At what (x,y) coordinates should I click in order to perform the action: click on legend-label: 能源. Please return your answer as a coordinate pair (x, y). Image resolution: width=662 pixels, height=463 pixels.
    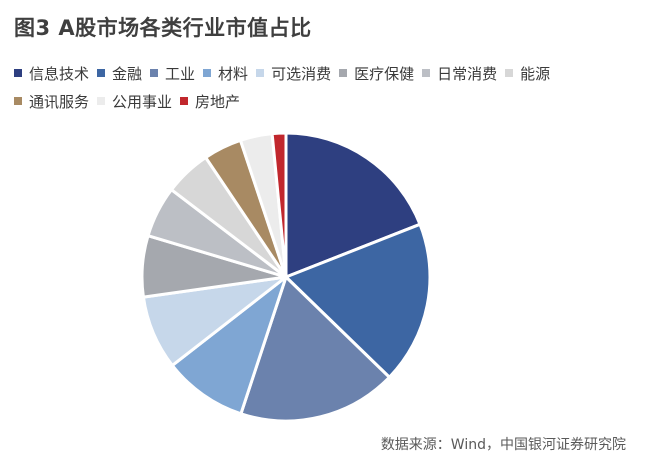
    Looking at the image, I should click on (535, 73).